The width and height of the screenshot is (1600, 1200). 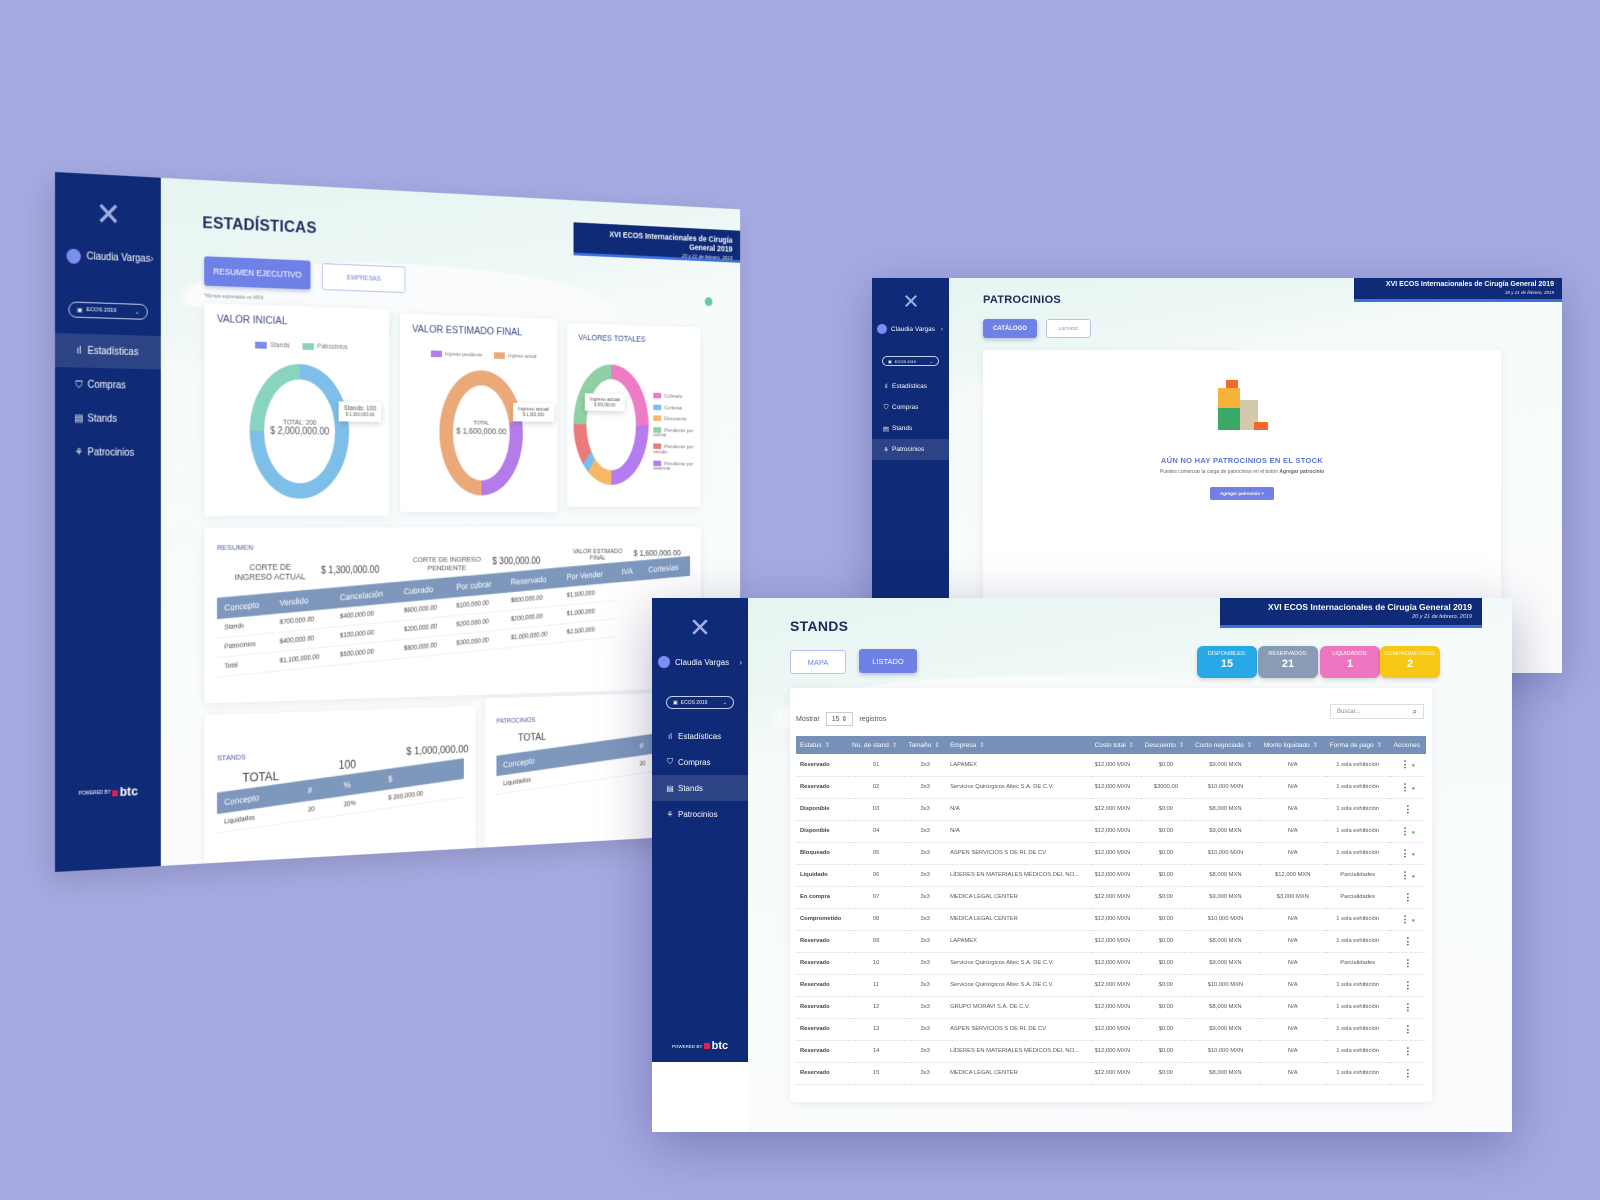 I want to click on download-icon, so click(x=708, y=302).